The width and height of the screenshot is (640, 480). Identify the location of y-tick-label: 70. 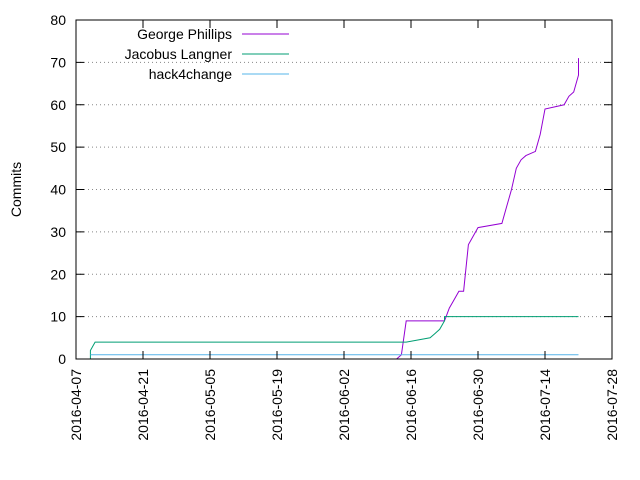
(58, 62).